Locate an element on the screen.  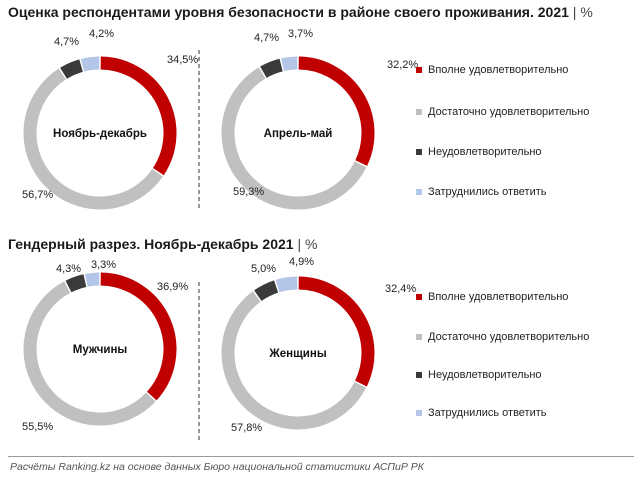
data-label-vpolne: 32,2% is located at coordinates (402, 65).